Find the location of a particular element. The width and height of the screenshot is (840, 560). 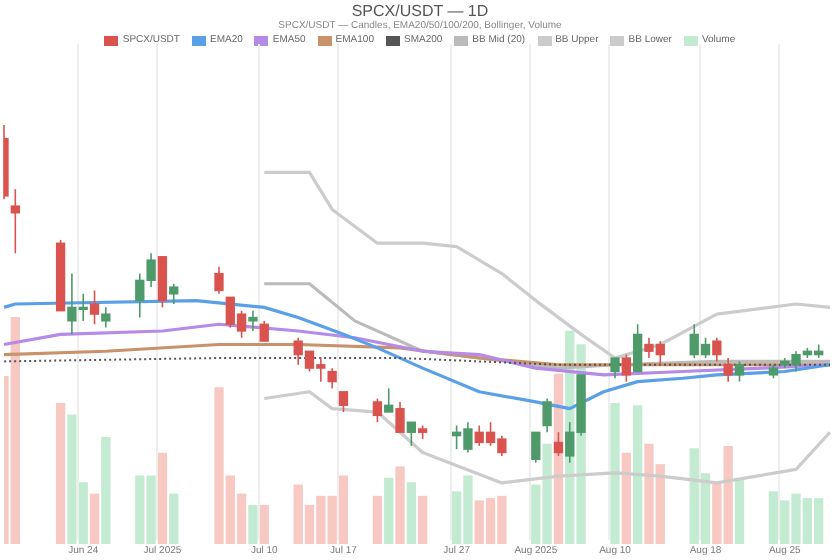

chart-title: SPCX/USDT — 1D is located at coordinates (420, 11).